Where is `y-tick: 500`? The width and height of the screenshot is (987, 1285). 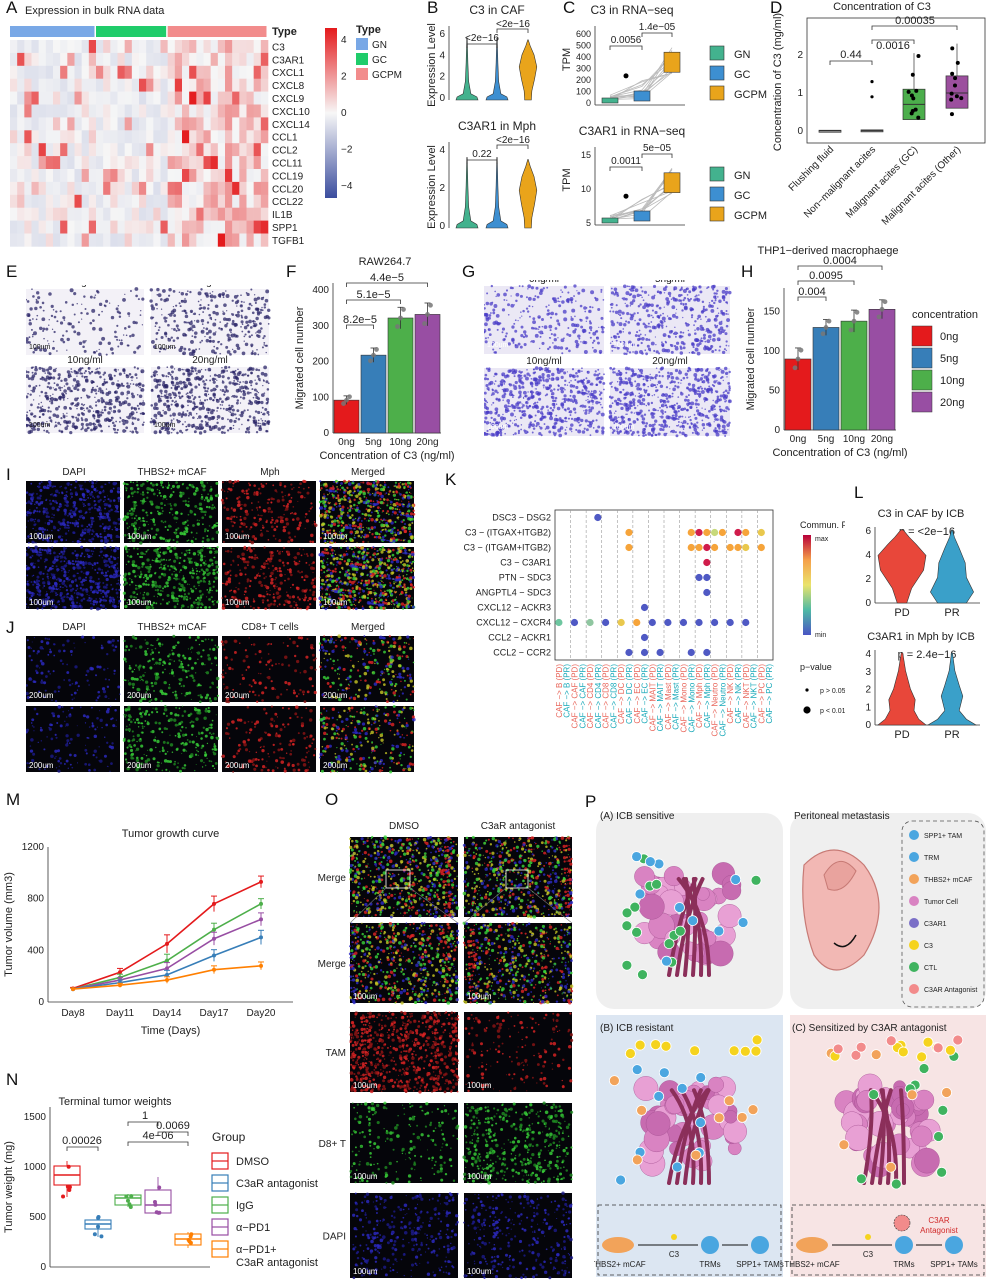 y-tick: 500 is located at coordinates (583, 46).